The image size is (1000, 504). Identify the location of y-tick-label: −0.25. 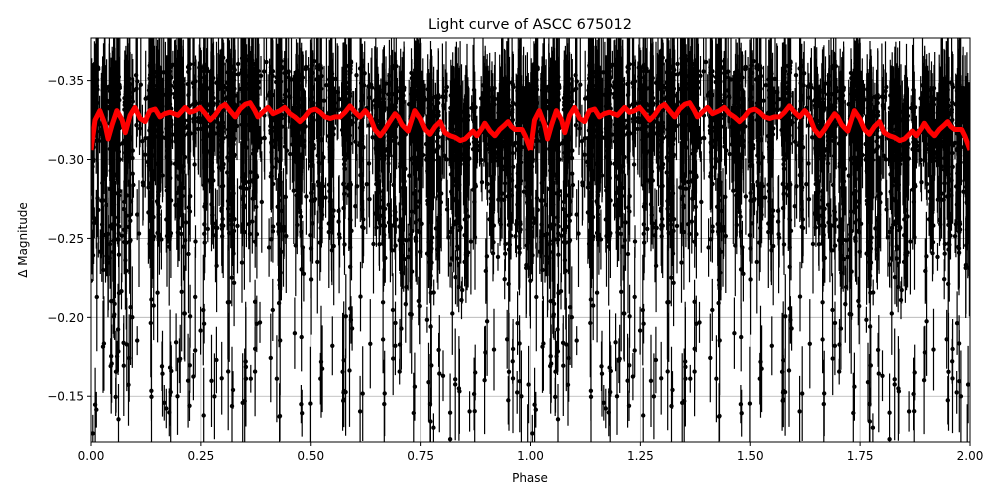
(65, 239).